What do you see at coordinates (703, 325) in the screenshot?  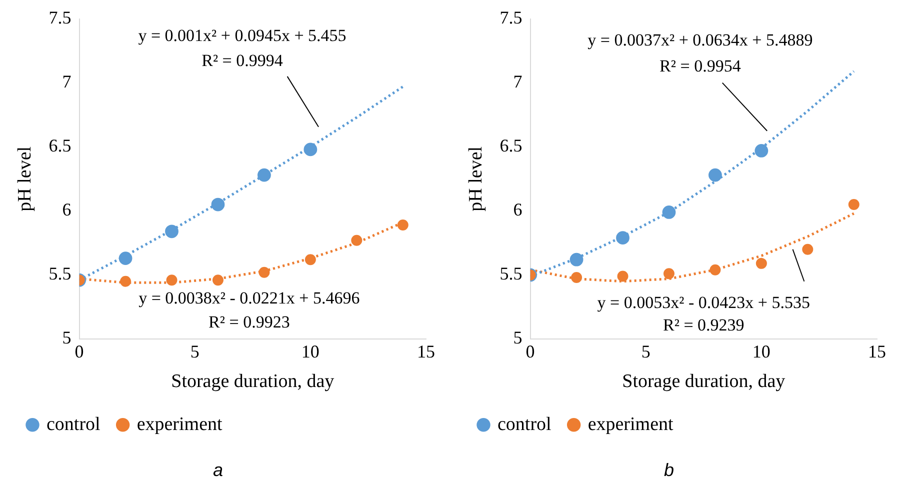 I see `annotation: R² = 0.9239` at bounding box center [703, 325].